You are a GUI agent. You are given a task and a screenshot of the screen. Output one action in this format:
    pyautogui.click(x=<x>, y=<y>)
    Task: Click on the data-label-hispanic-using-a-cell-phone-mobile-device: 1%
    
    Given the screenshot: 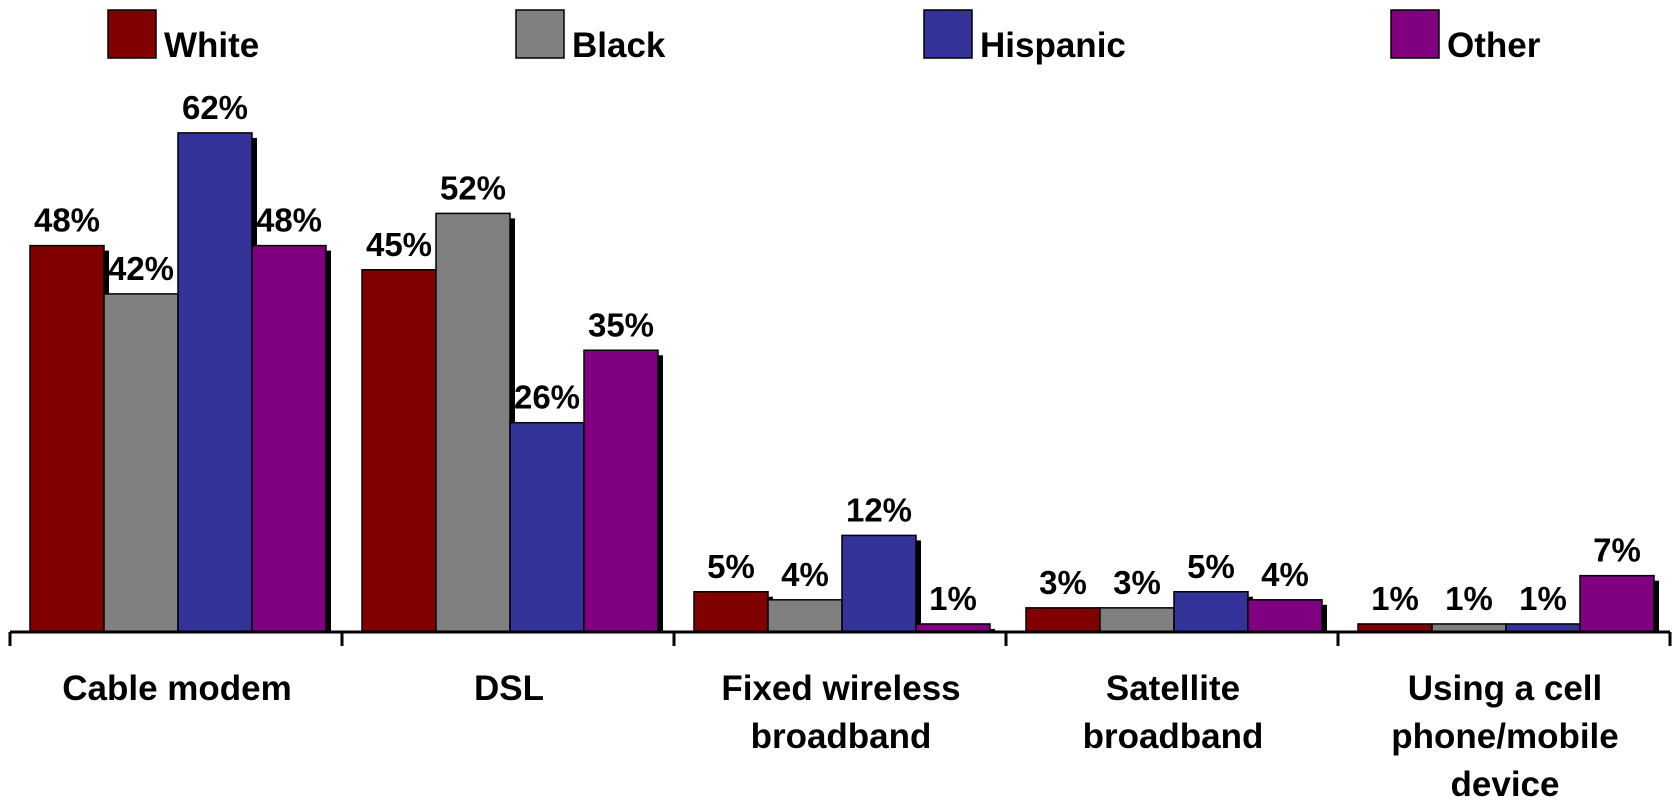 What is the action you would take?
    pyautogui.click(x=1543, y=598)
    